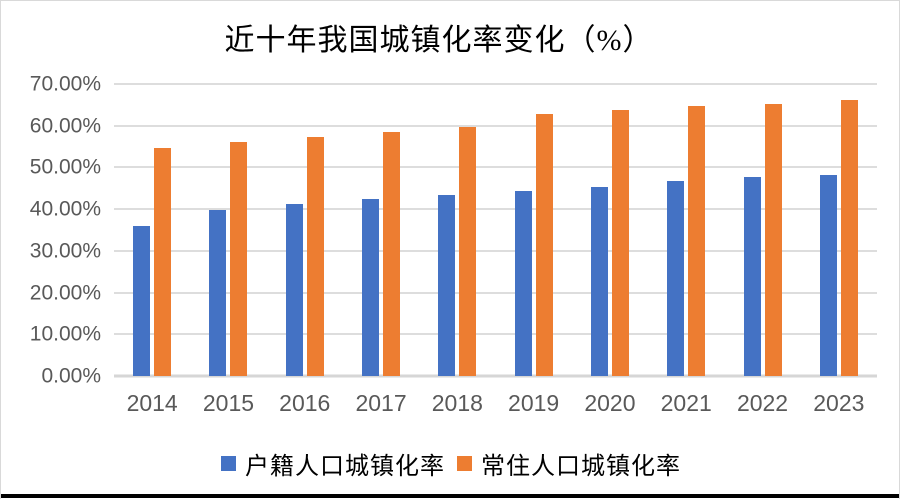 This screenshot has width=900, height=499. I want to click on x-tick-label: 2021, so click(686, 403).